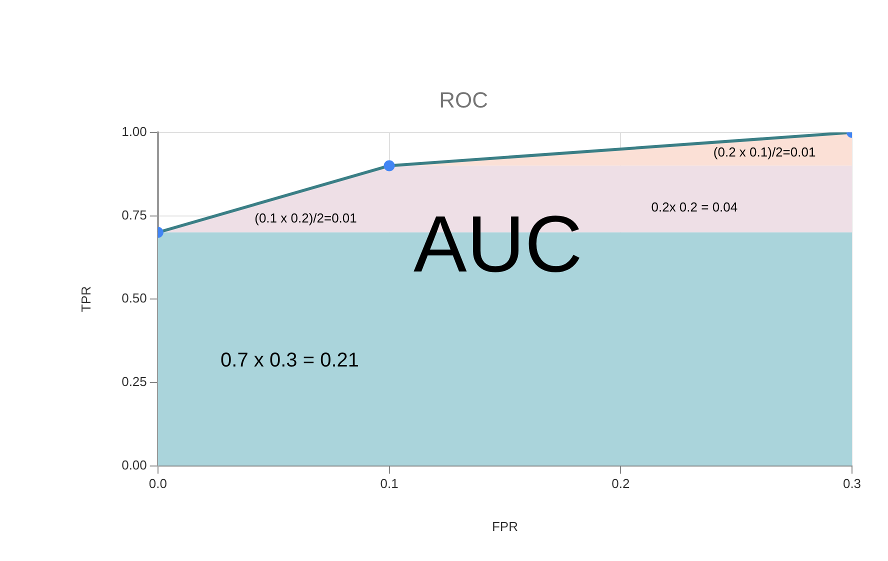 The image size is (888, 561). What do you see at coordinates (134, 214) in the screenshot?
I see `y-tick-label: 0.75` at bounding box center [134, 214].